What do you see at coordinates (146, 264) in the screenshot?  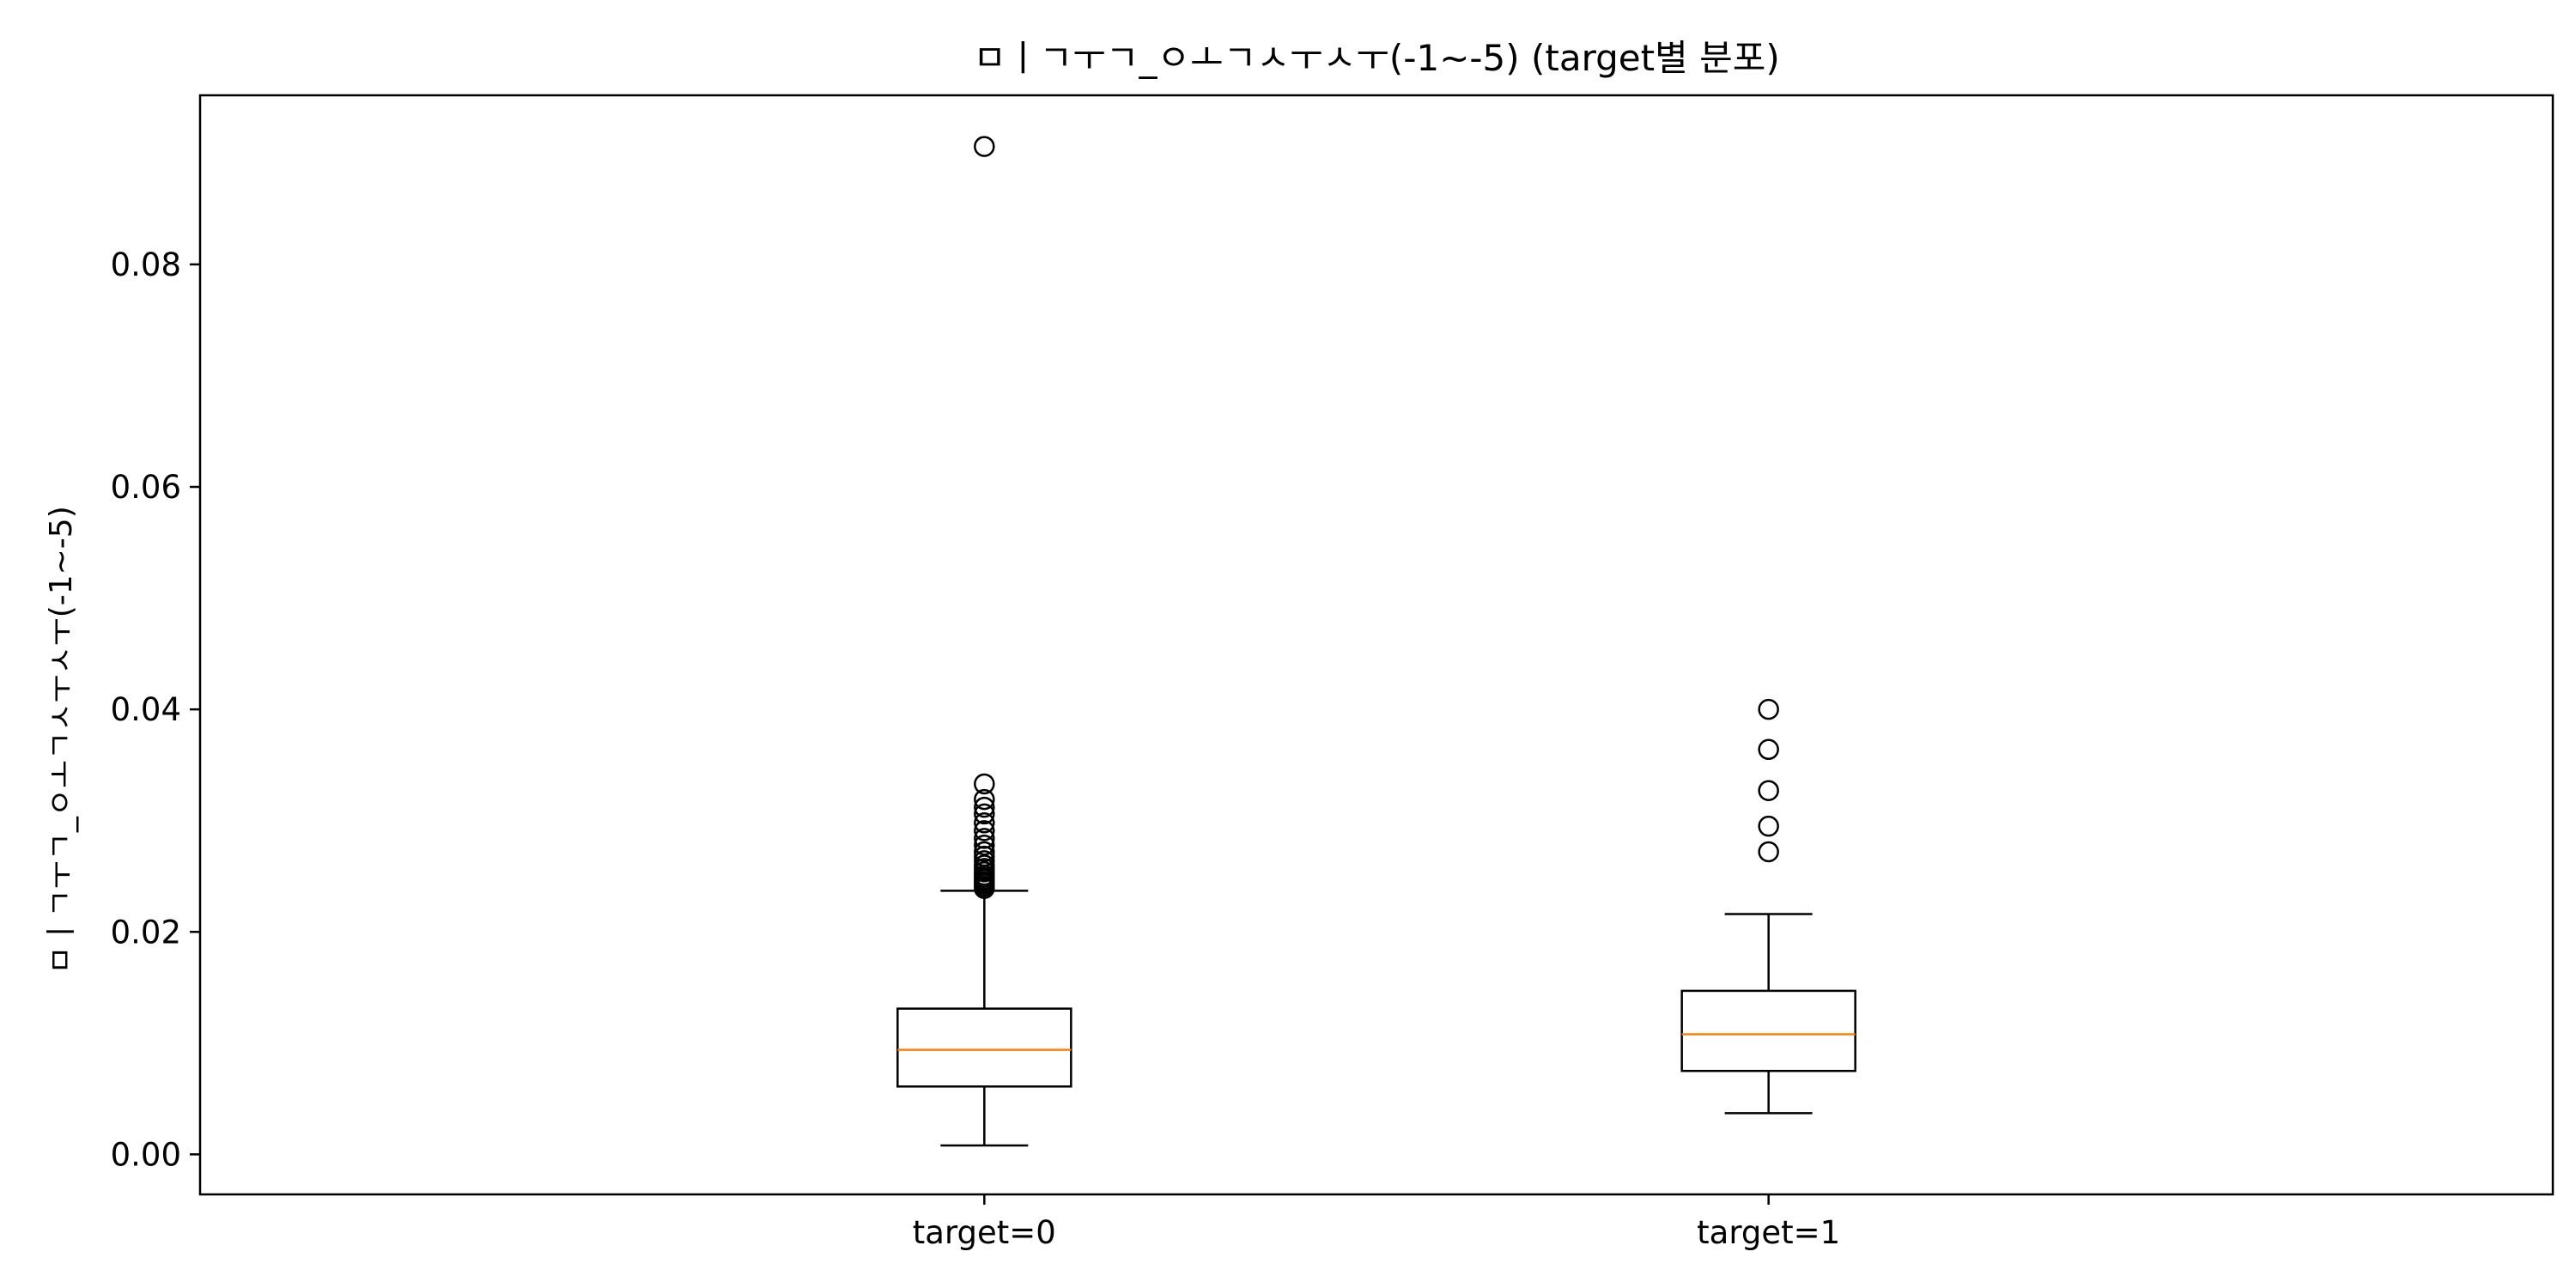 I see `y-tick-label: 0.08` at bounding box center [146, 264].